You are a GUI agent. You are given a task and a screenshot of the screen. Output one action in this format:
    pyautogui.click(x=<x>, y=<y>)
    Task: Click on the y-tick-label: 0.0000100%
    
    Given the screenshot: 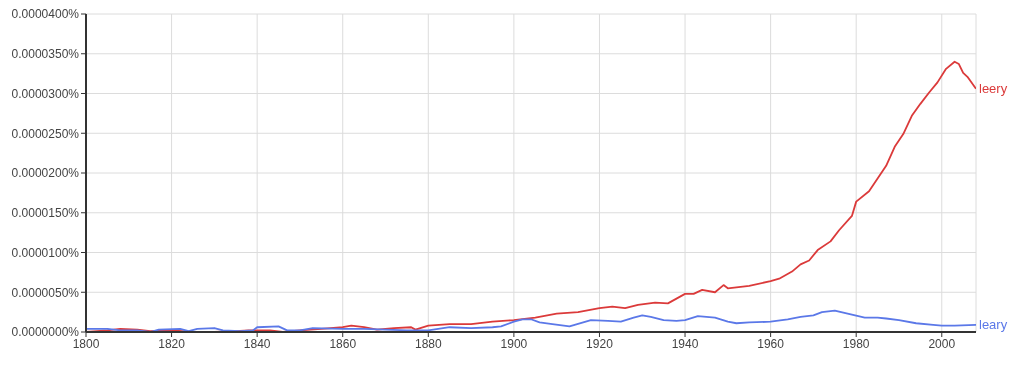 What is the action you would take?
    pyautogui.click(x=45, y=252)
    